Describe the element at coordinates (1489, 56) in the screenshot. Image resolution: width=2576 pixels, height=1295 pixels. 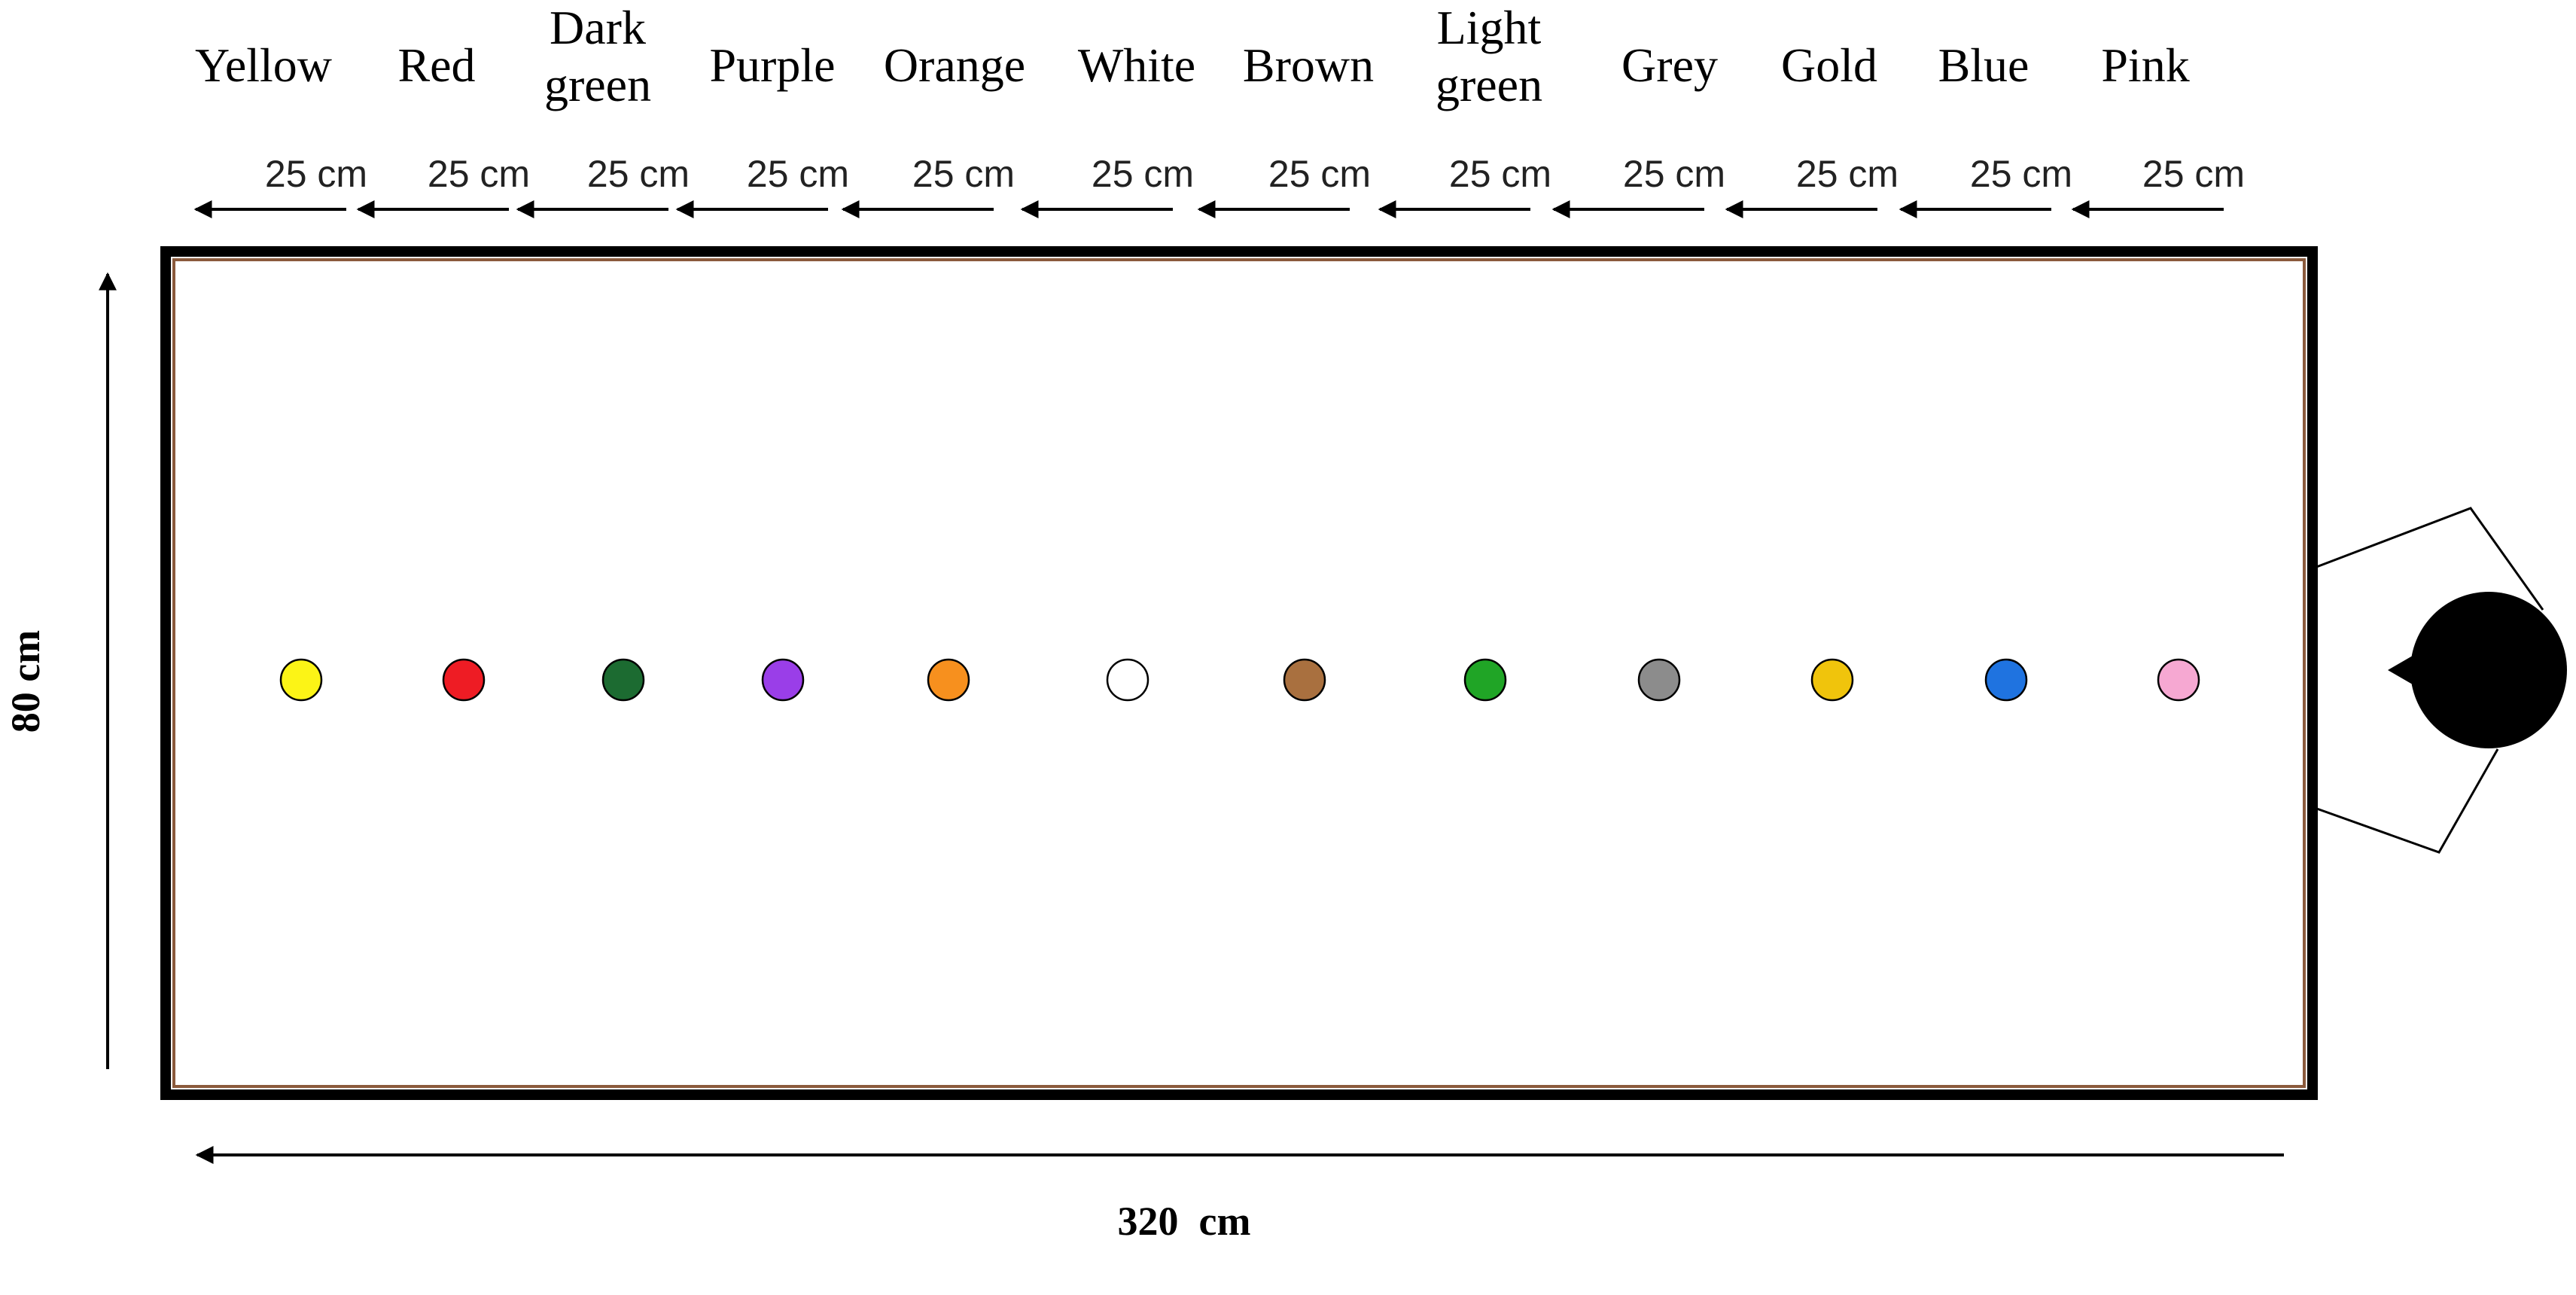
I see `ball-label: Light green` at that location.